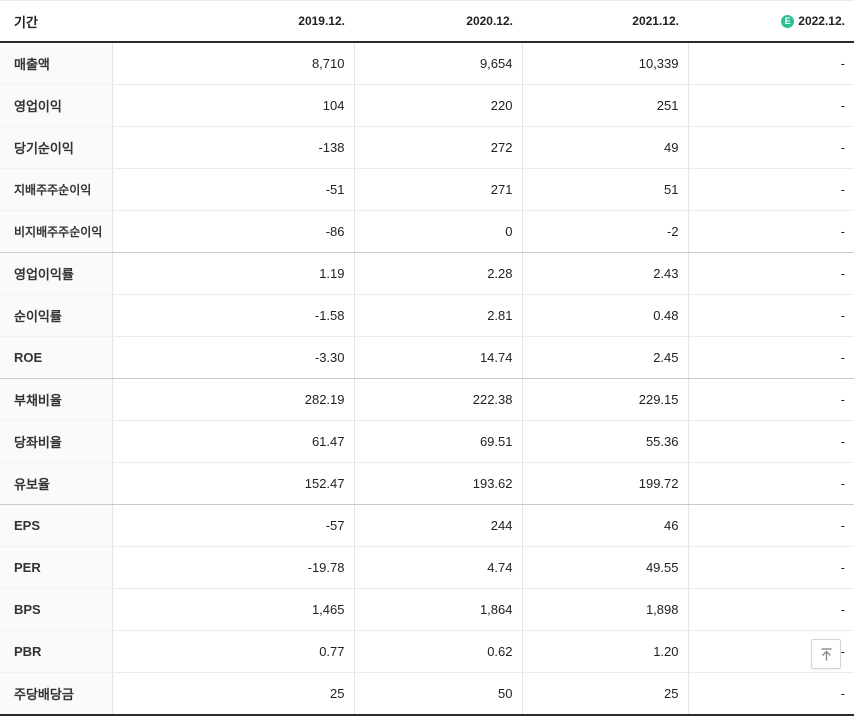 The height and width of the screenshot is (716, 854). Describe the element at coordinates (232, 105) in the screenshot. I see `cell-2019: 104` at that location.